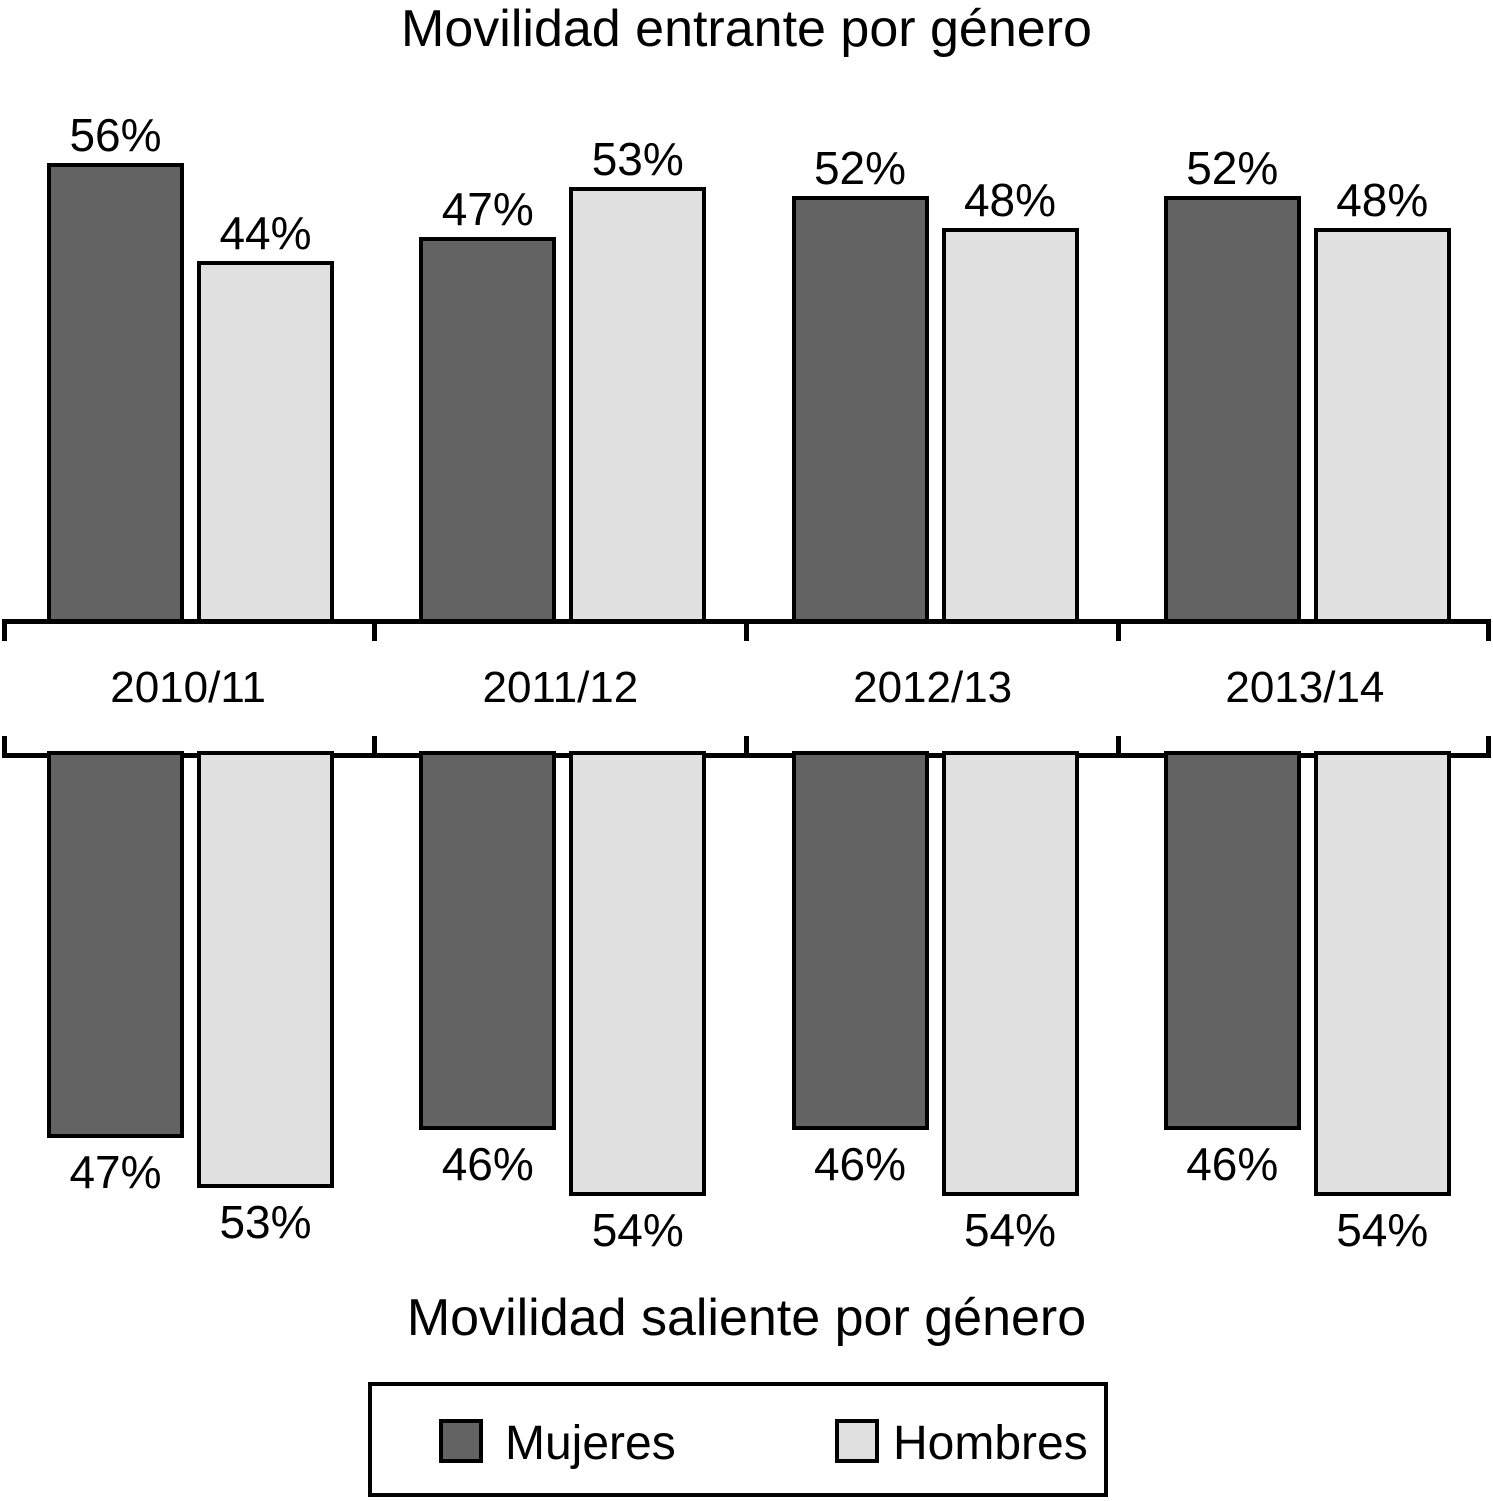 The image size is (1493, 1501). I want to click on legend-swatch-hombres, so click(857, 1441).